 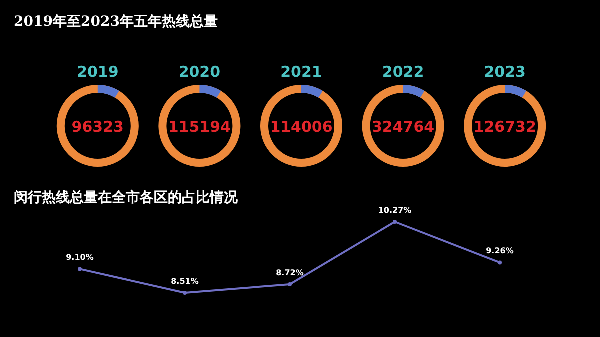 What do you see at coordinates (185, 281) in the screenshot?
I see `data-label: 8.51%` at bounding box center [185, 281].